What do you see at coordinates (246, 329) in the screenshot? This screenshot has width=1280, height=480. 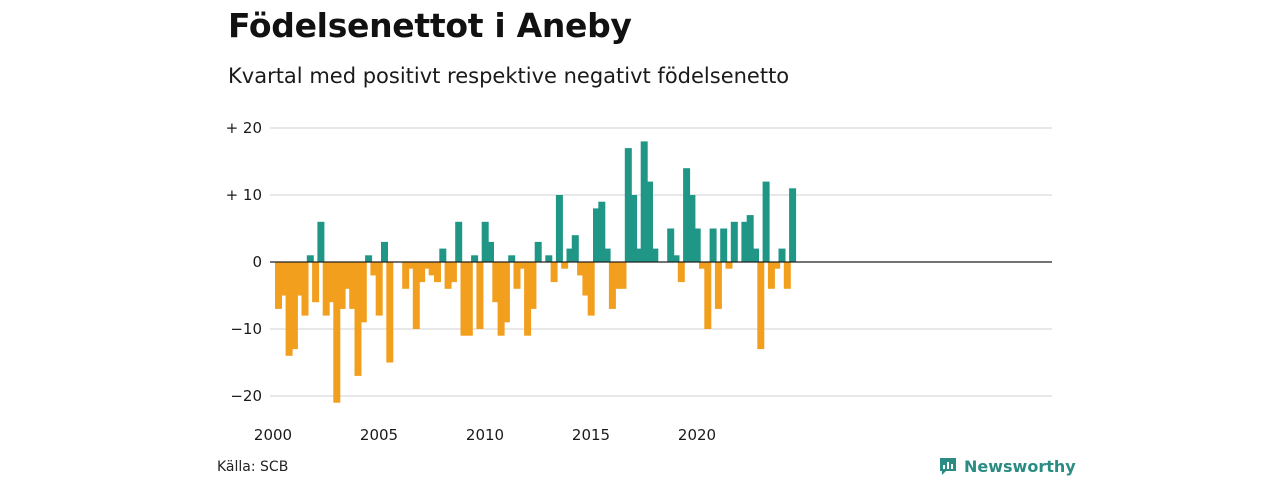 I see `y-tick-label: −10` at bounding box center [246, 329].